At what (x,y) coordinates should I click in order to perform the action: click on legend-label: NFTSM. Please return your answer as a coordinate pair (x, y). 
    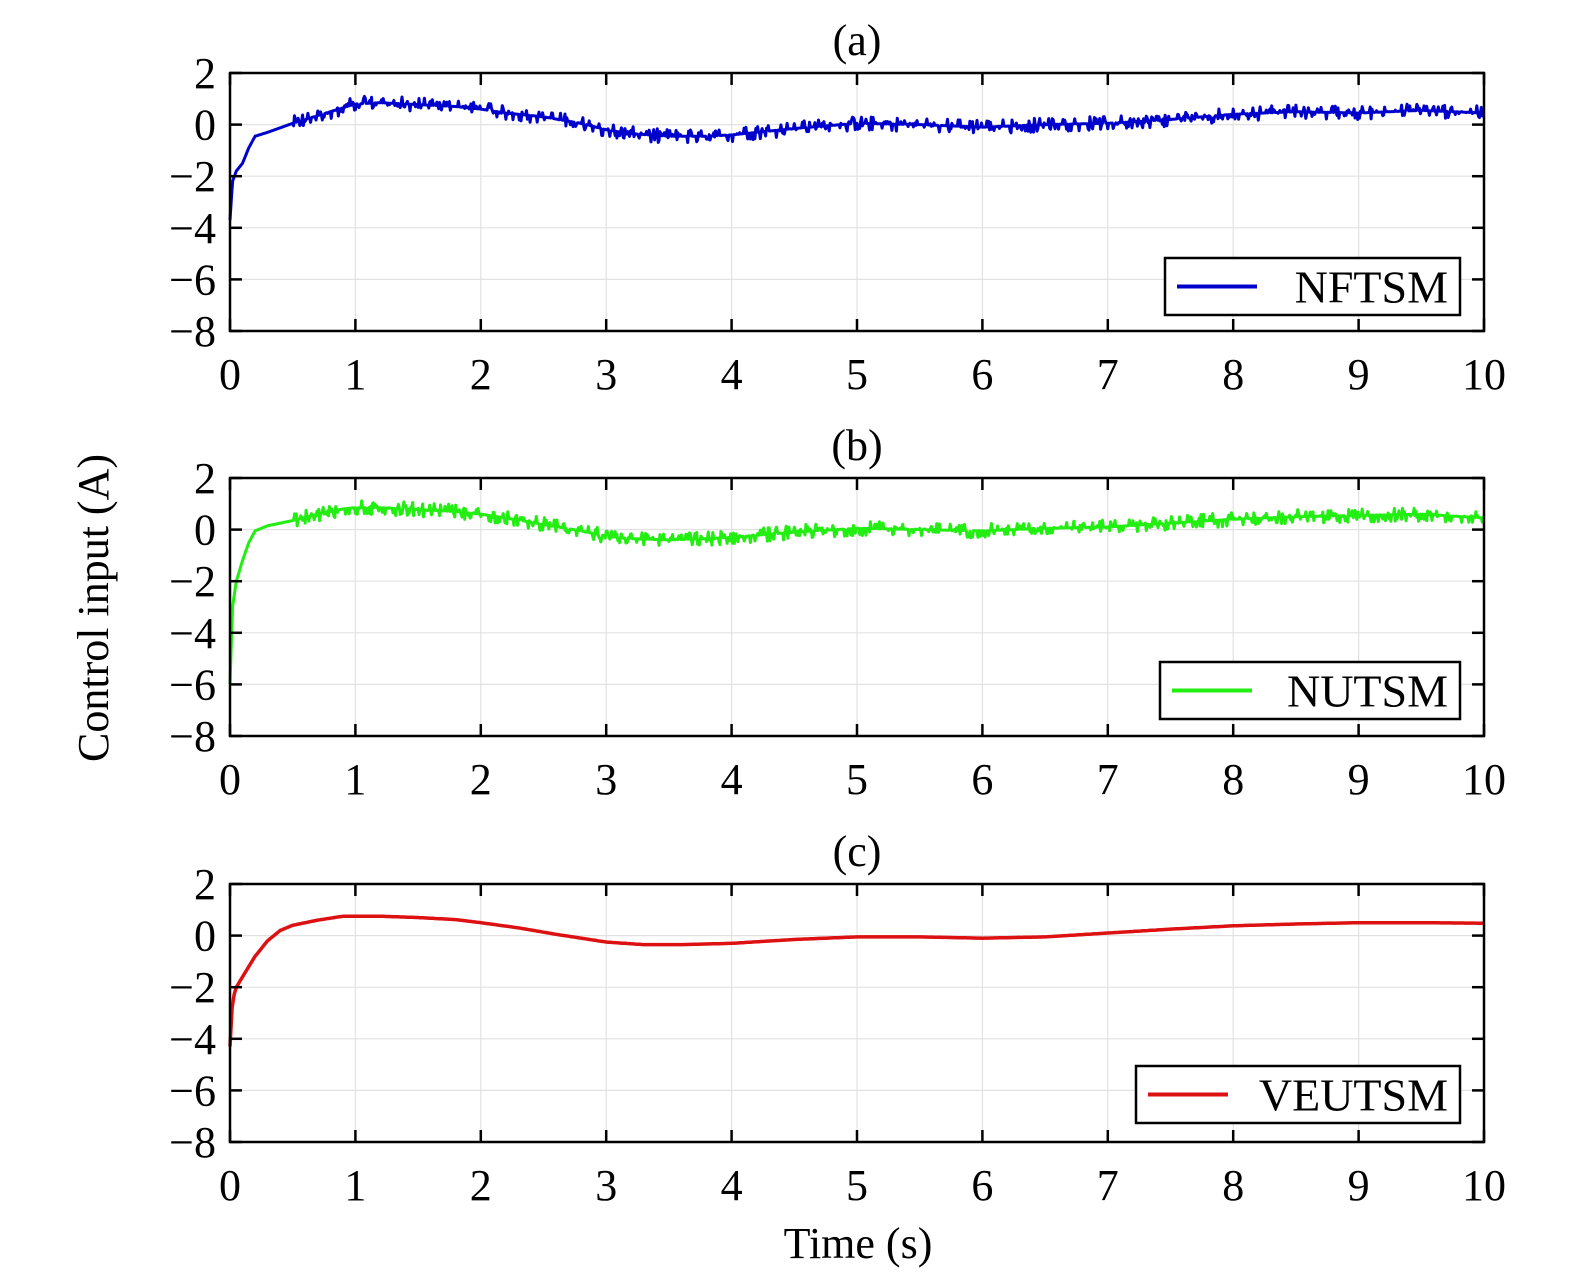
    Looking at the image, I should click on (1371, 287).